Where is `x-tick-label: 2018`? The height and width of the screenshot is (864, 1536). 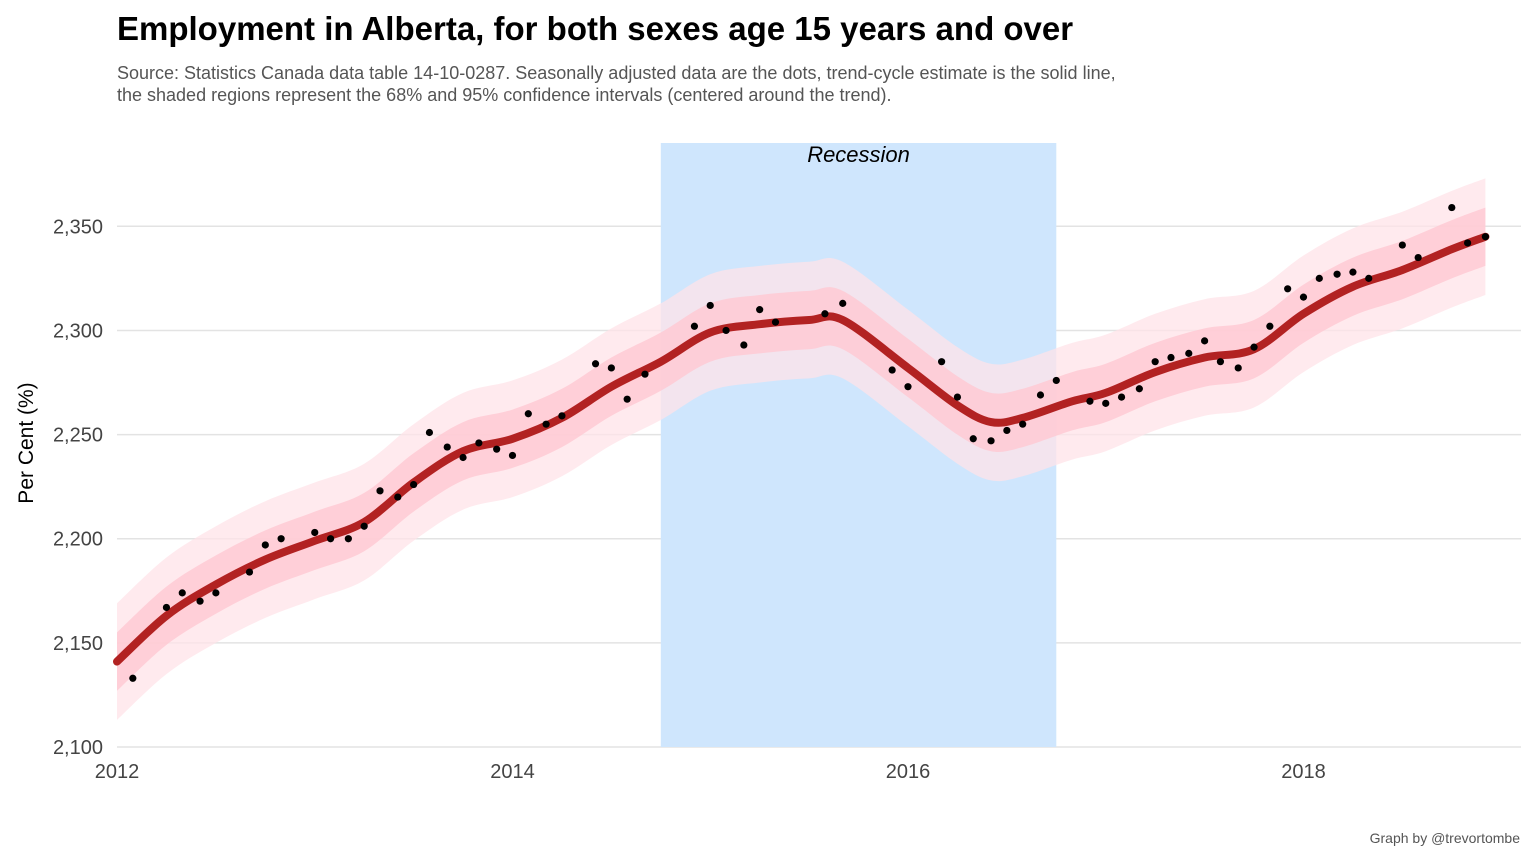 x-tick-label: 2018 is located at coordinates (1303, 772).